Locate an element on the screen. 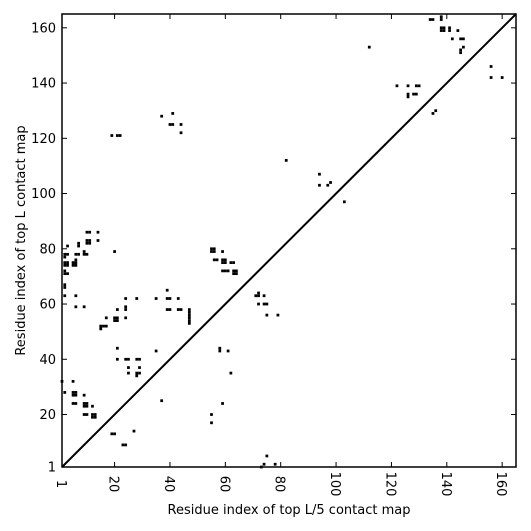 The image size is (531, 531). y-tick-label: 160 is located at coordinates (43, 28).